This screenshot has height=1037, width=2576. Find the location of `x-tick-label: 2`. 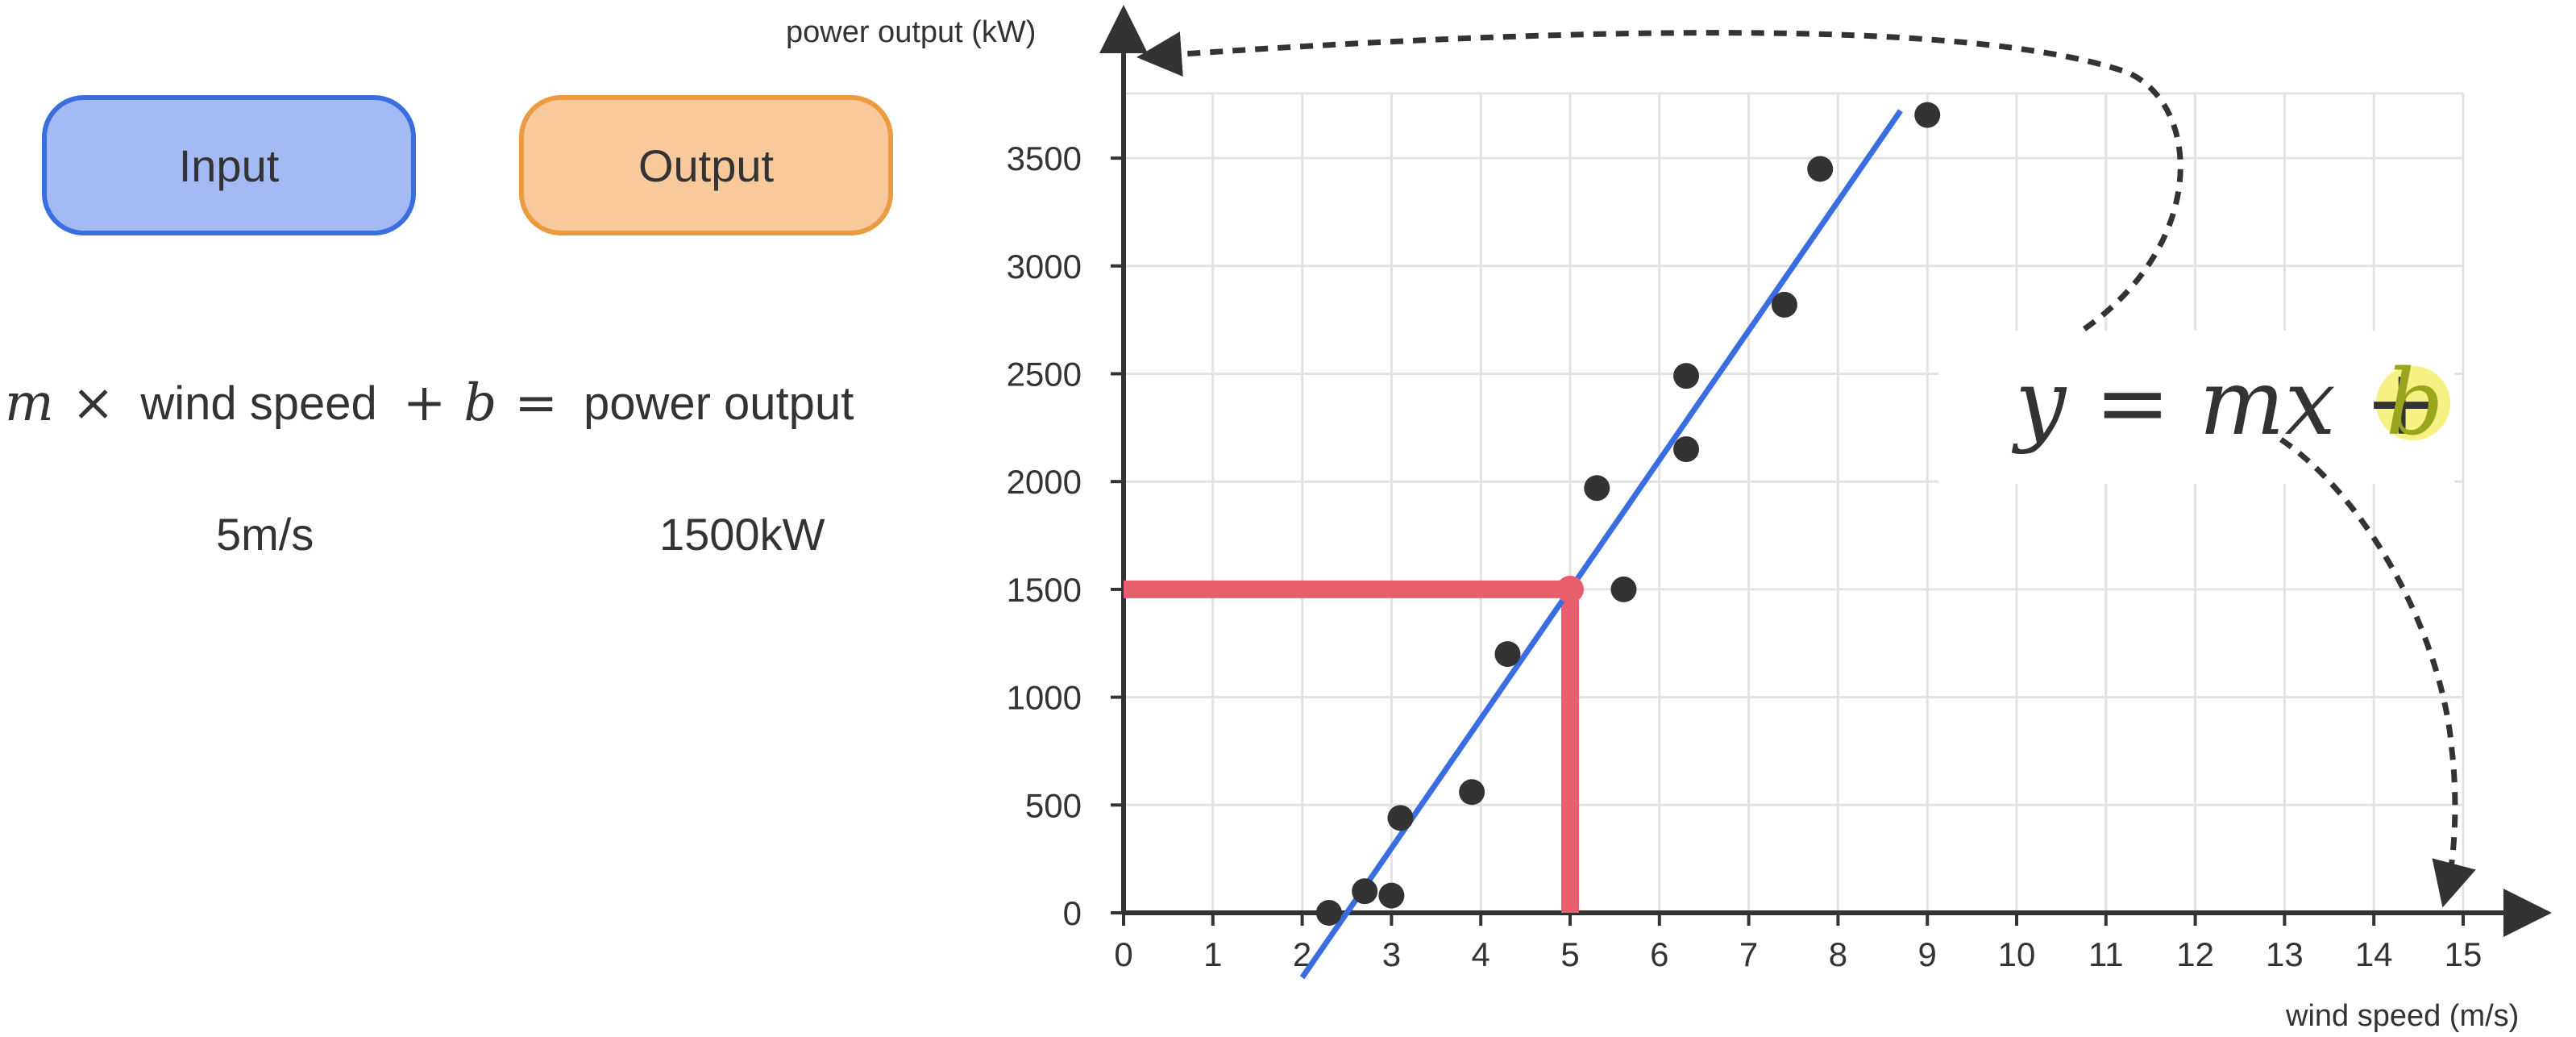

x-tick-label: 2 is located at coordinates (1302, 954).